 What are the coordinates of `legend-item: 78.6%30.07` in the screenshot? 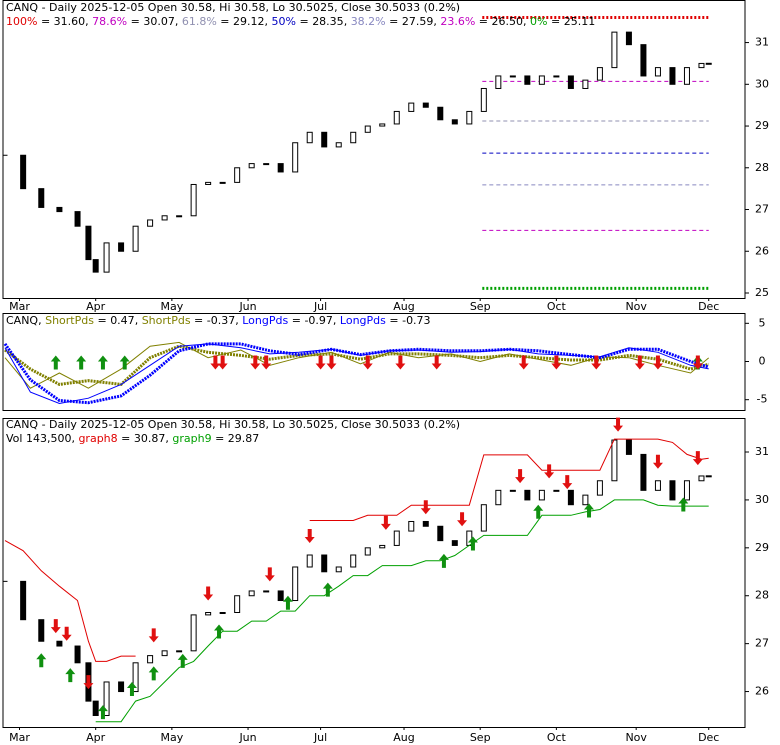 It's located at (137, 21).